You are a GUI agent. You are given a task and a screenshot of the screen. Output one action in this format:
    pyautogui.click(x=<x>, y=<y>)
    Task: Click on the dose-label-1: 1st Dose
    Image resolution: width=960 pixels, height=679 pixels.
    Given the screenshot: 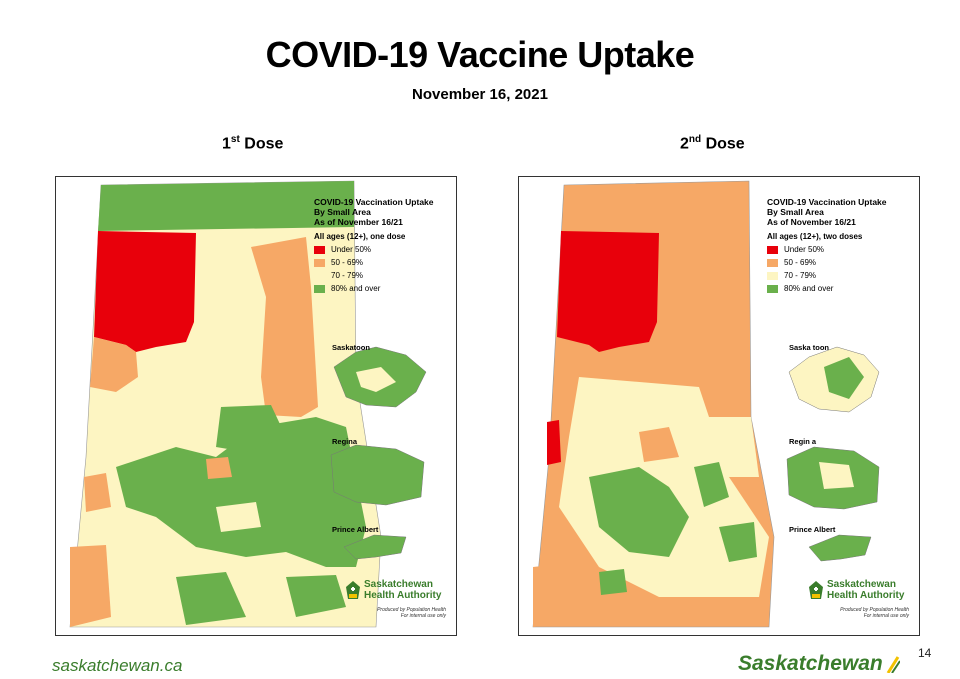 What is the action you would take?
    pyautogui.click(x=253, y=143)
    